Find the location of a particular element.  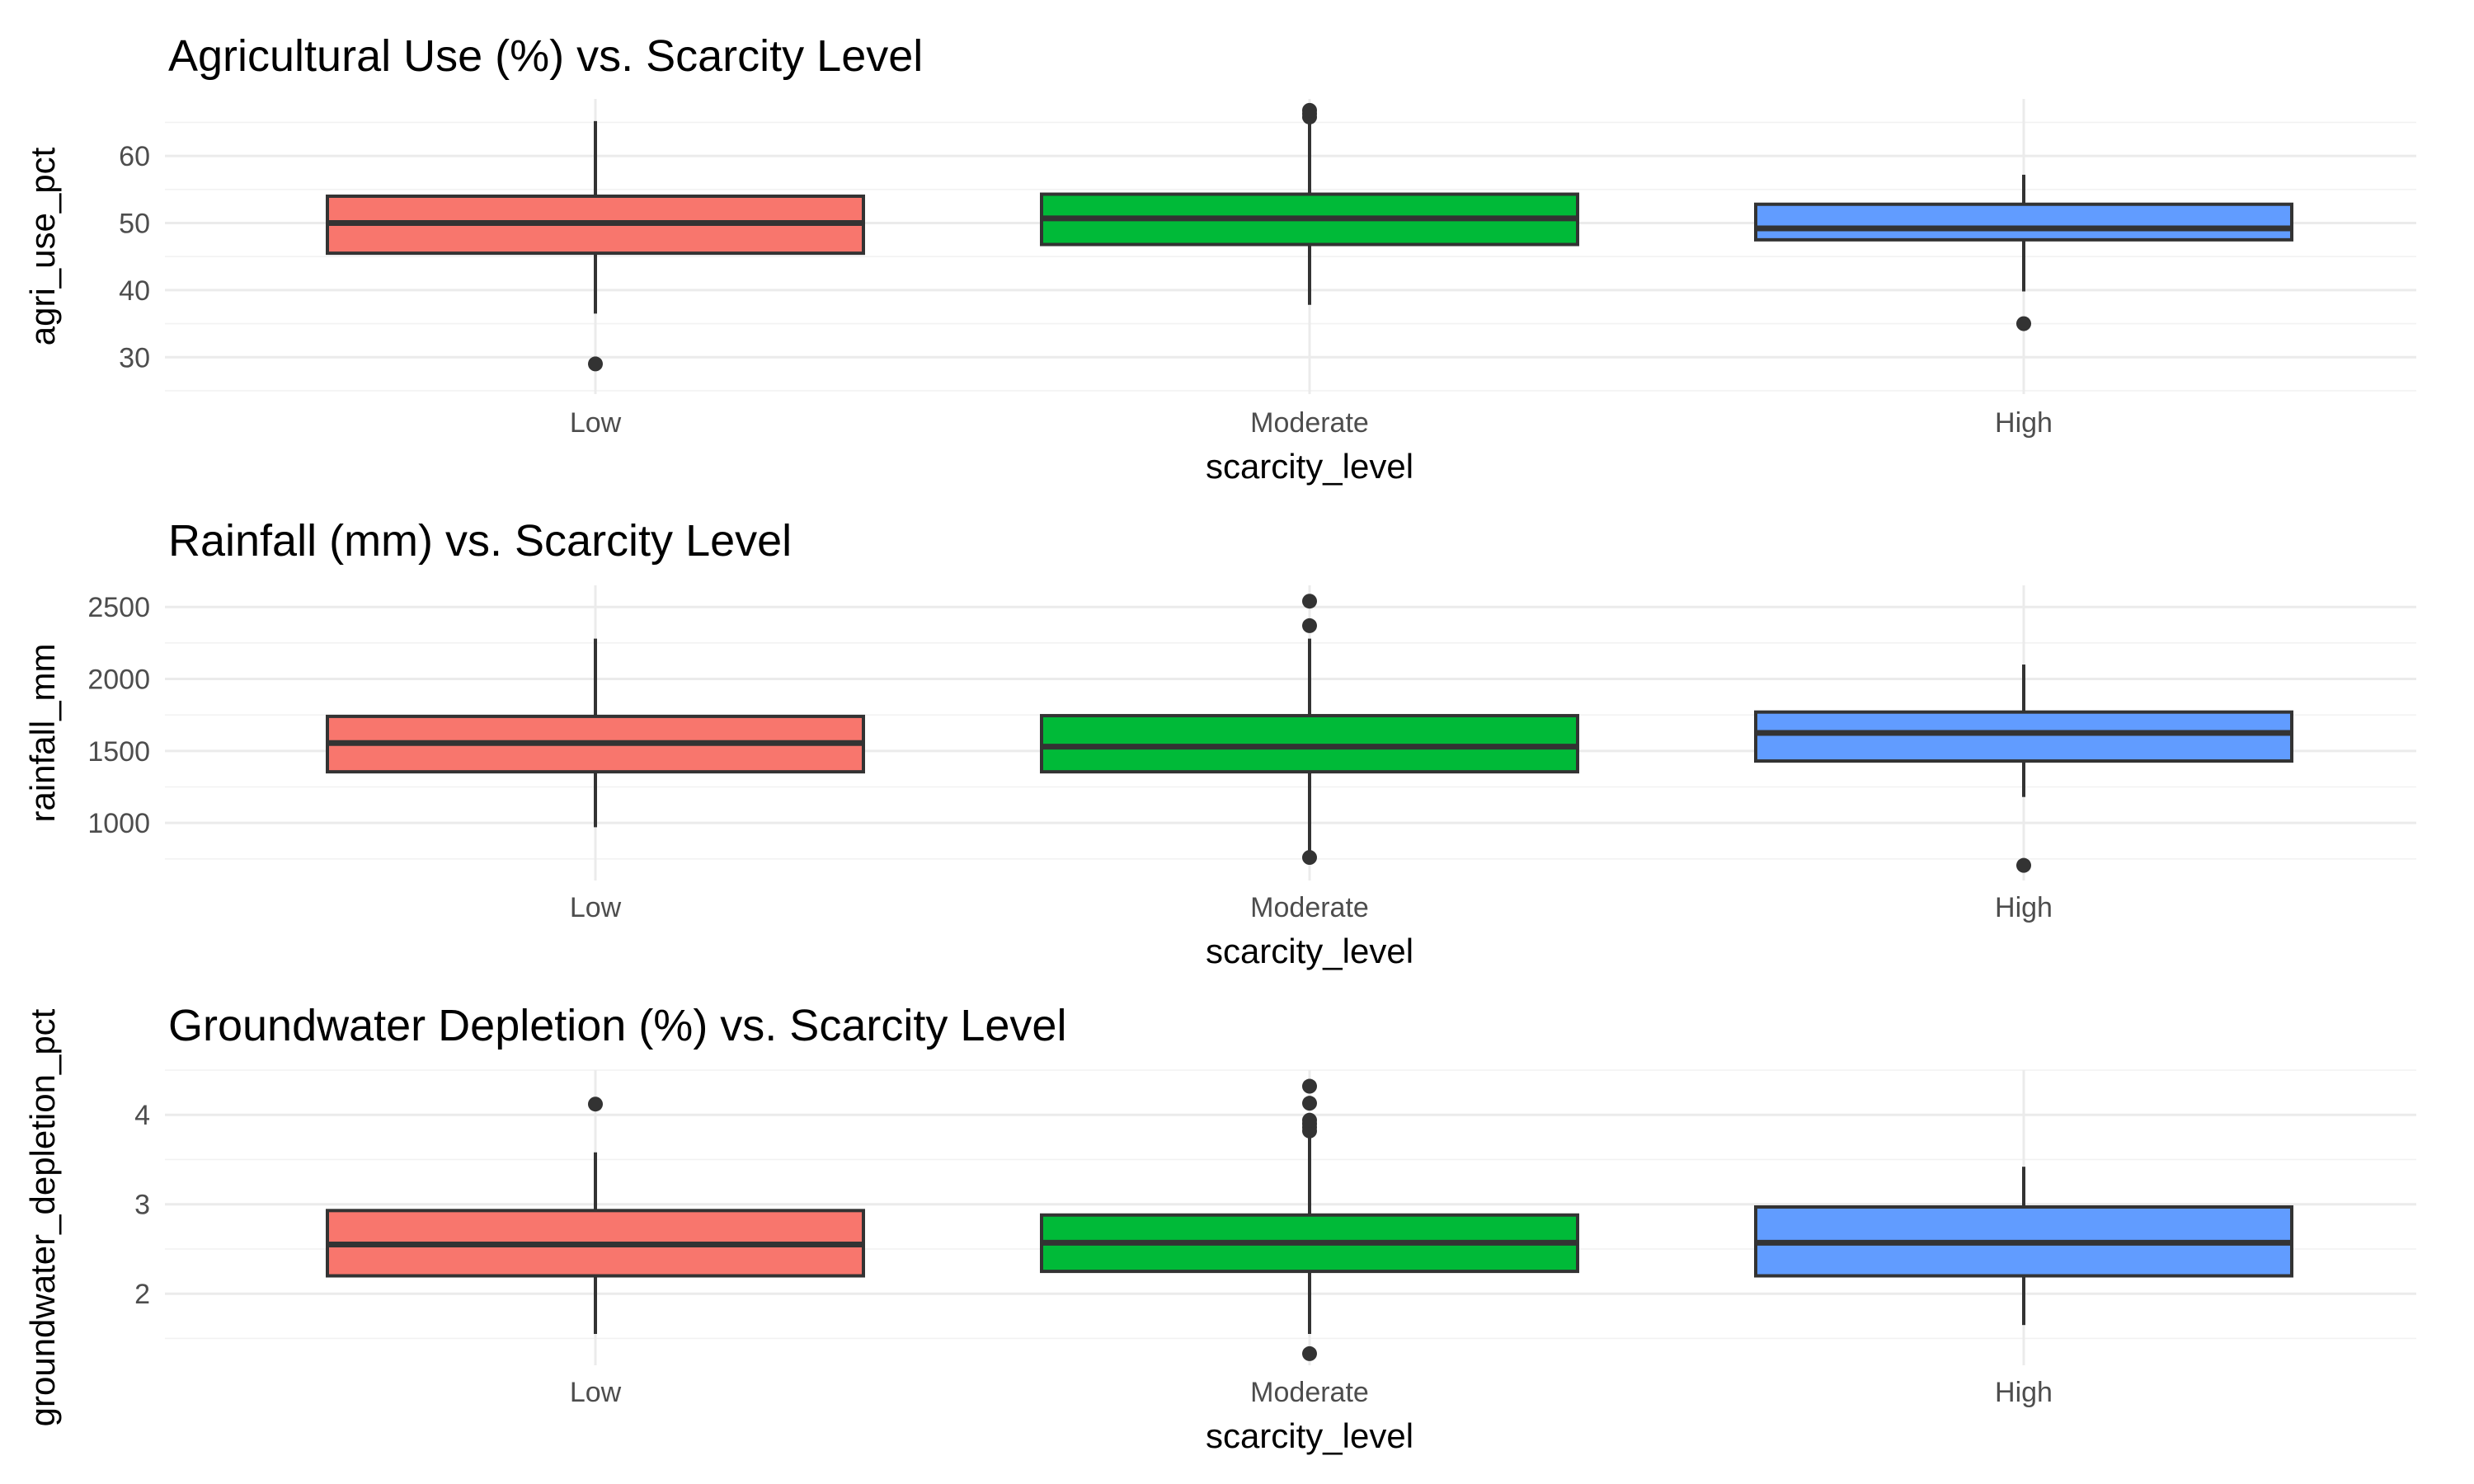

y-tick-label: 4 is located at coordinates (142, 1115).